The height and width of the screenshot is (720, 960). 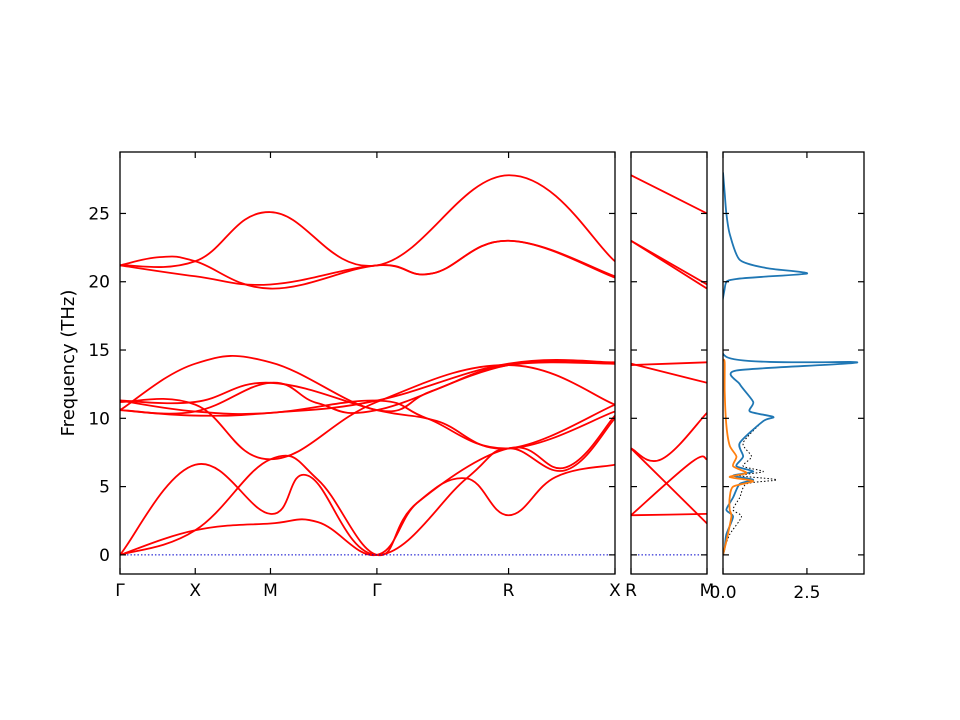 I want to click on y-tick-label: 5, so click(x=104, y=488).